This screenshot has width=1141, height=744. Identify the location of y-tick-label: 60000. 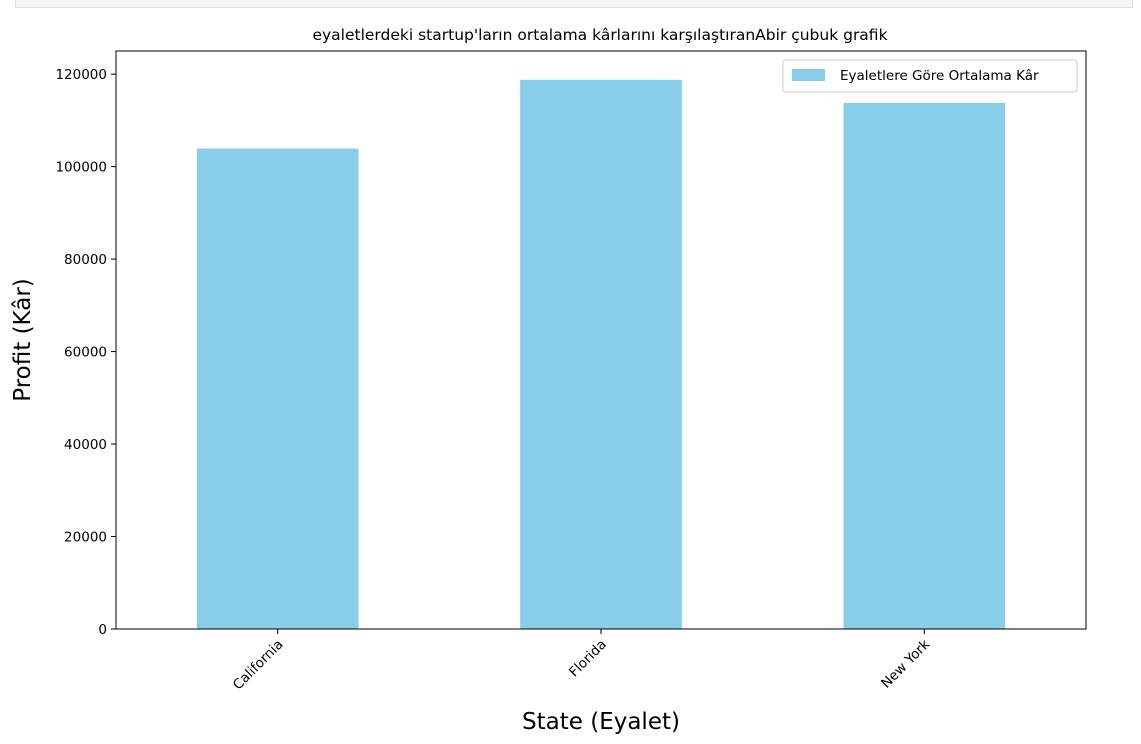
(85, 353).